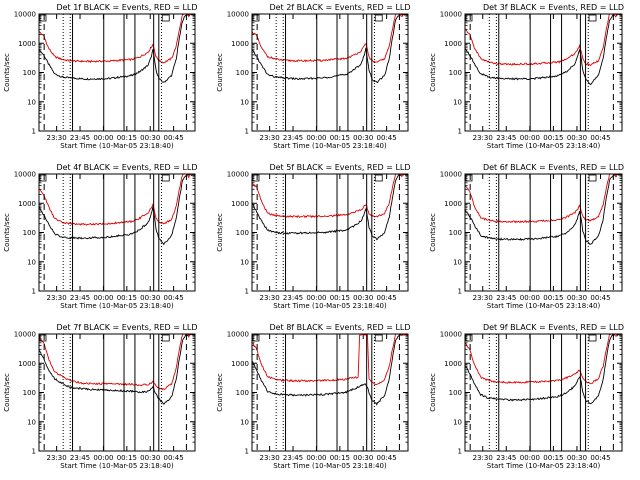 The width and height of the screenshot is (640, 480). Describe the element at coordinates (126, 167) in the screenshot. I see `panel-title: Det 4f BLACK = Events, RED = LLD` at that location.